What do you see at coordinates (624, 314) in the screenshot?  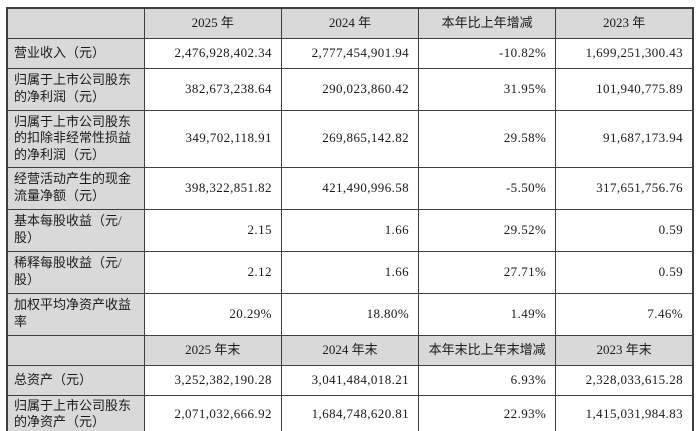 I see `value-cell: 7.46%` at bounding box center [624, 314].